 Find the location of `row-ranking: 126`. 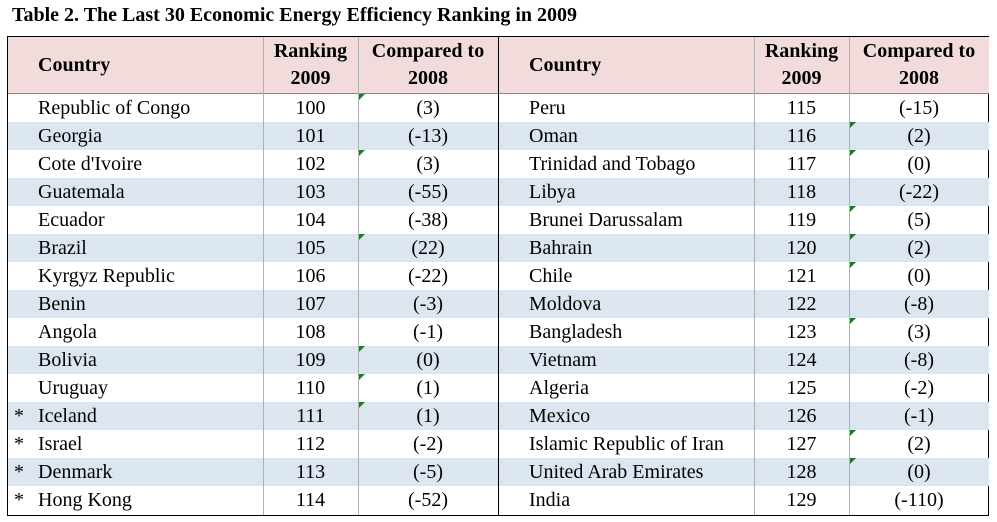

row-ranking: 126 is located at coordinates (801, 416).